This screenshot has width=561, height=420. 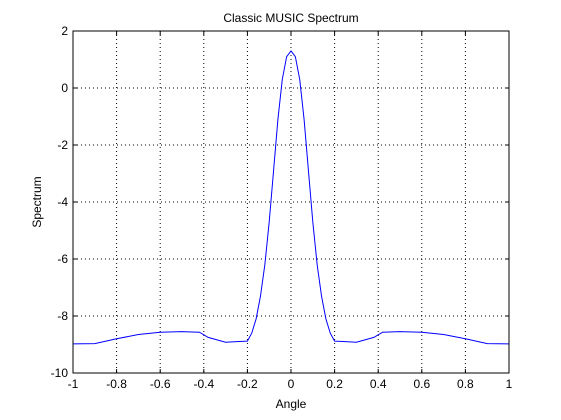 I want to click on y-tick-label: 2, so click(x=64, y=31).